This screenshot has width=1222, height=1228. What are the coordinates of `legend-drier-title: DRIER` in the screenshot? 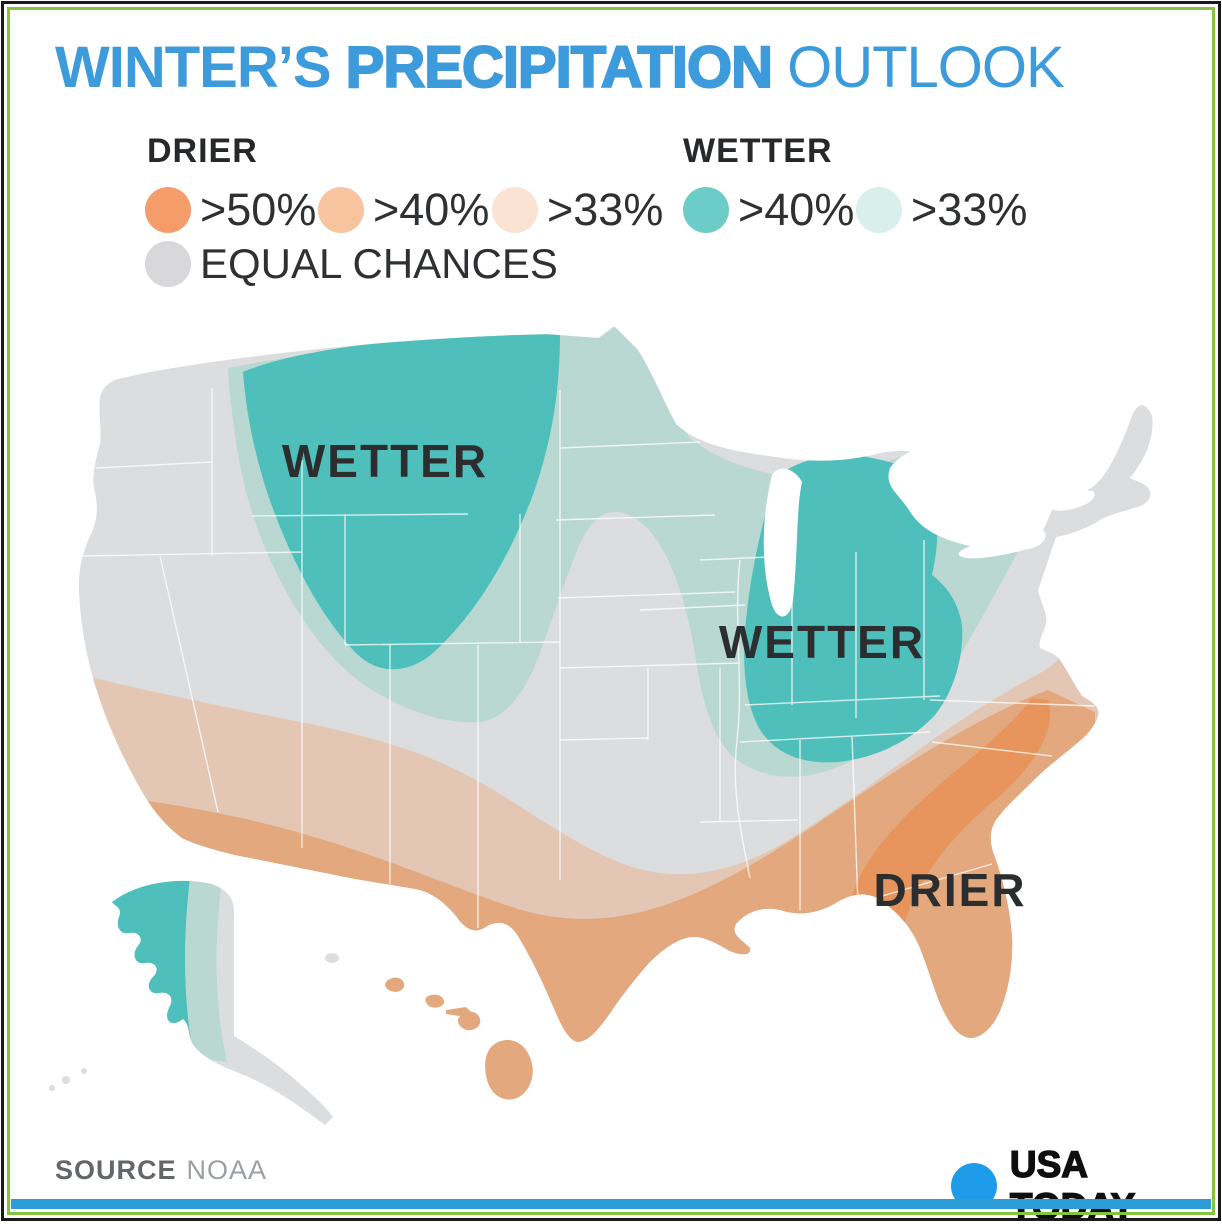 It's located at (202, 151).